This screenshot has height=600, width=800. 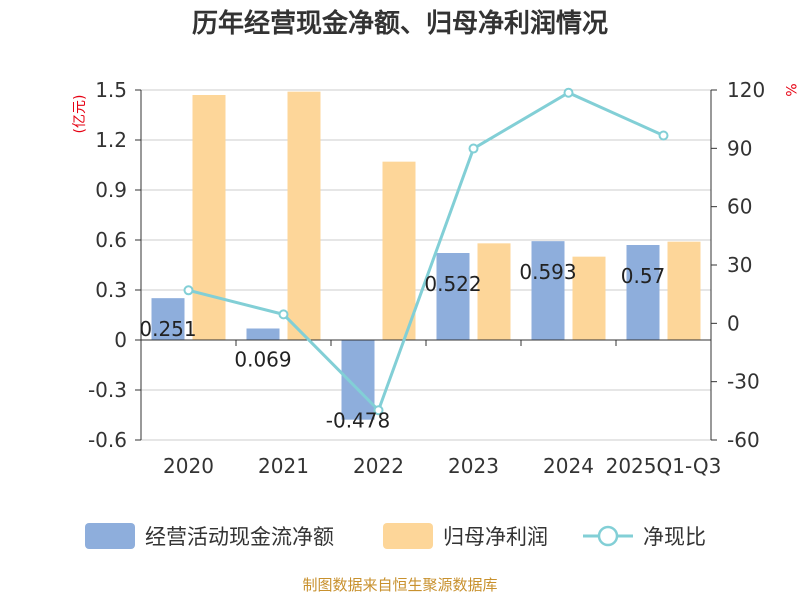 What do you see at coordinates (408, 536) in the screenshot?
I see `legend-swatch-net-profit` at bounding box center [408, 536].